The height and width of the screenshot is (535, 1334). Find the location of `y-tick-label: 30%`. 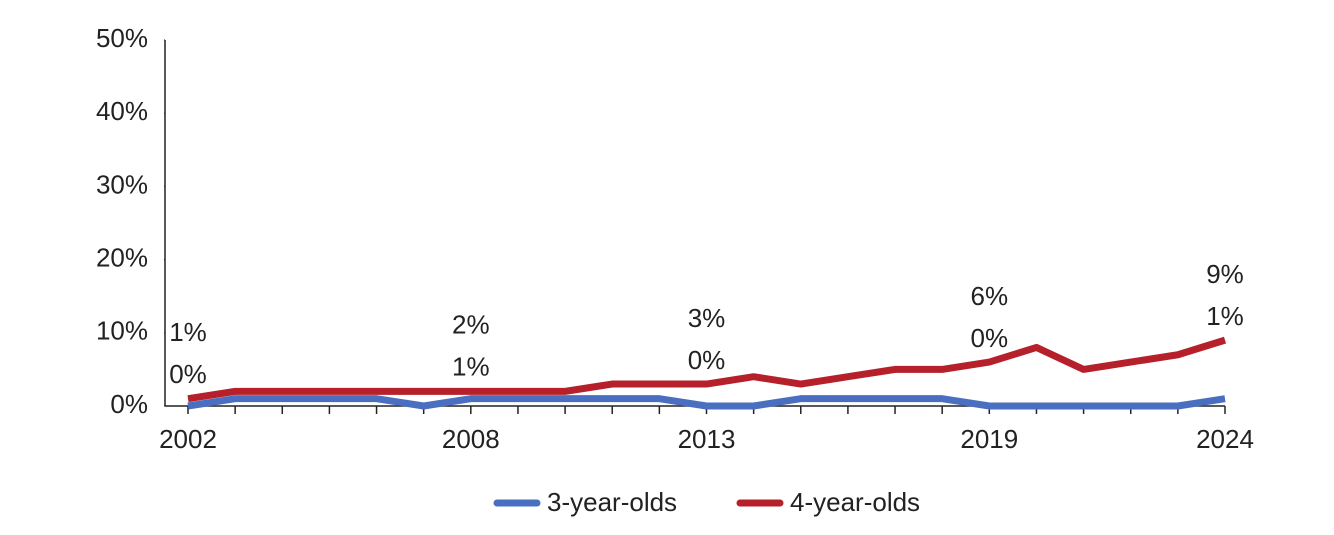

y-tick-label: 30% is located at coordinates (122, 184).